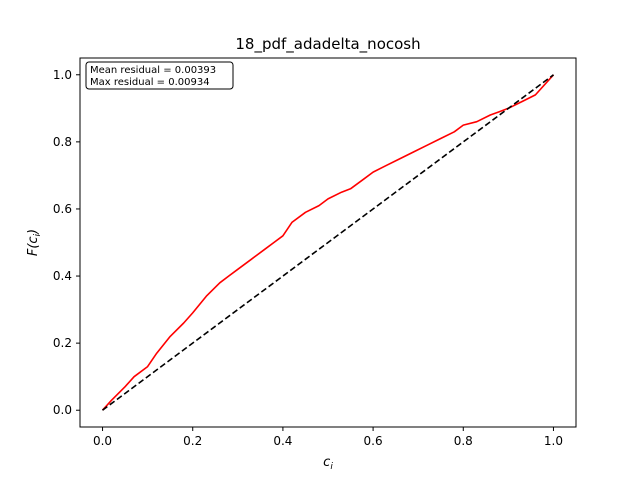 The image size is (640, 480). What do you see at coordinates (62, 410) in the screenshot?
I see `y-tick-label: 0.0` at bounding box center [62, 410].